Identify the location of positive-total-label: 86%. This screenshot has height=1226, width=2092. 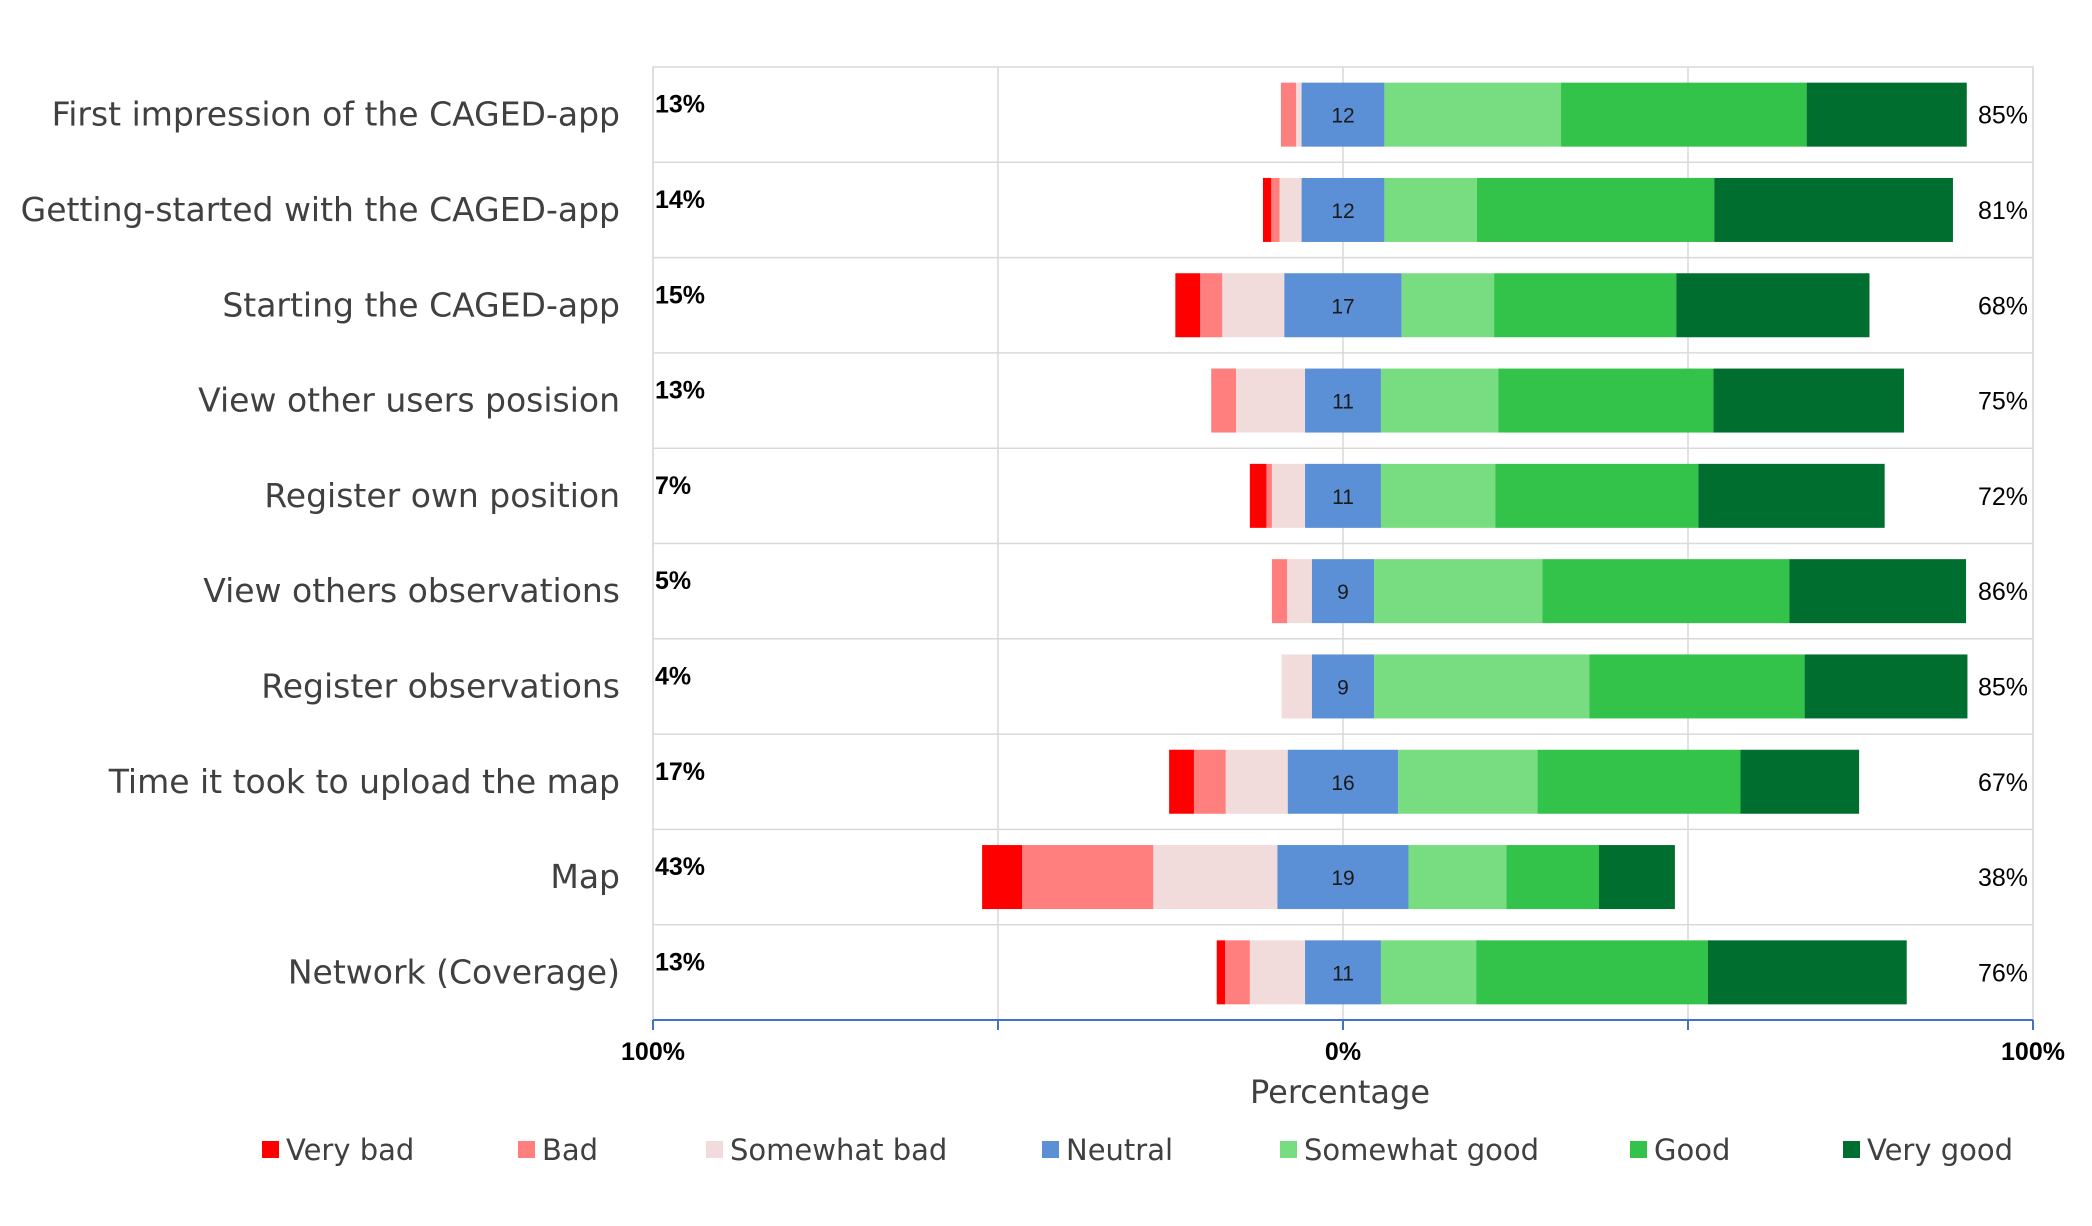
(2003, 592).